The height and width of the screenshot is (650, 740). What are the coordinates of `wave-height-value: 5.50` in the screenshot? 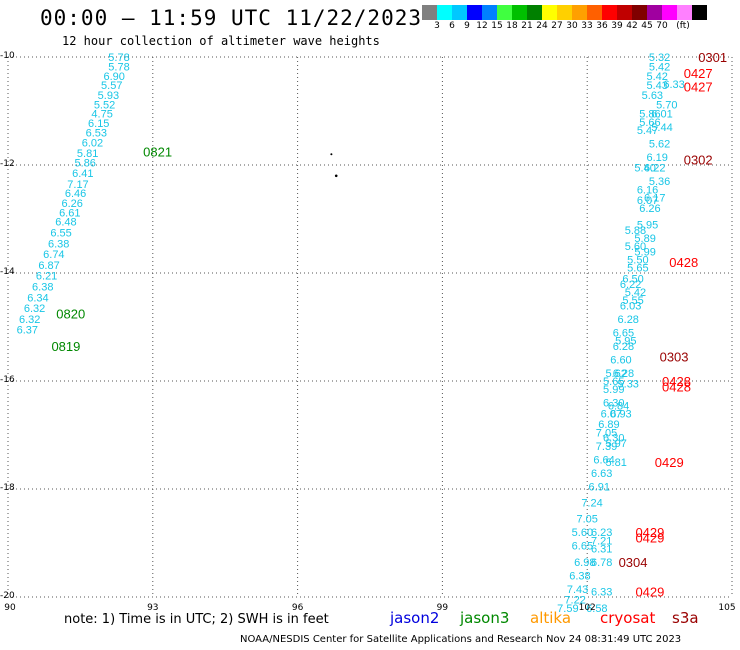 It's located at (637, 261).